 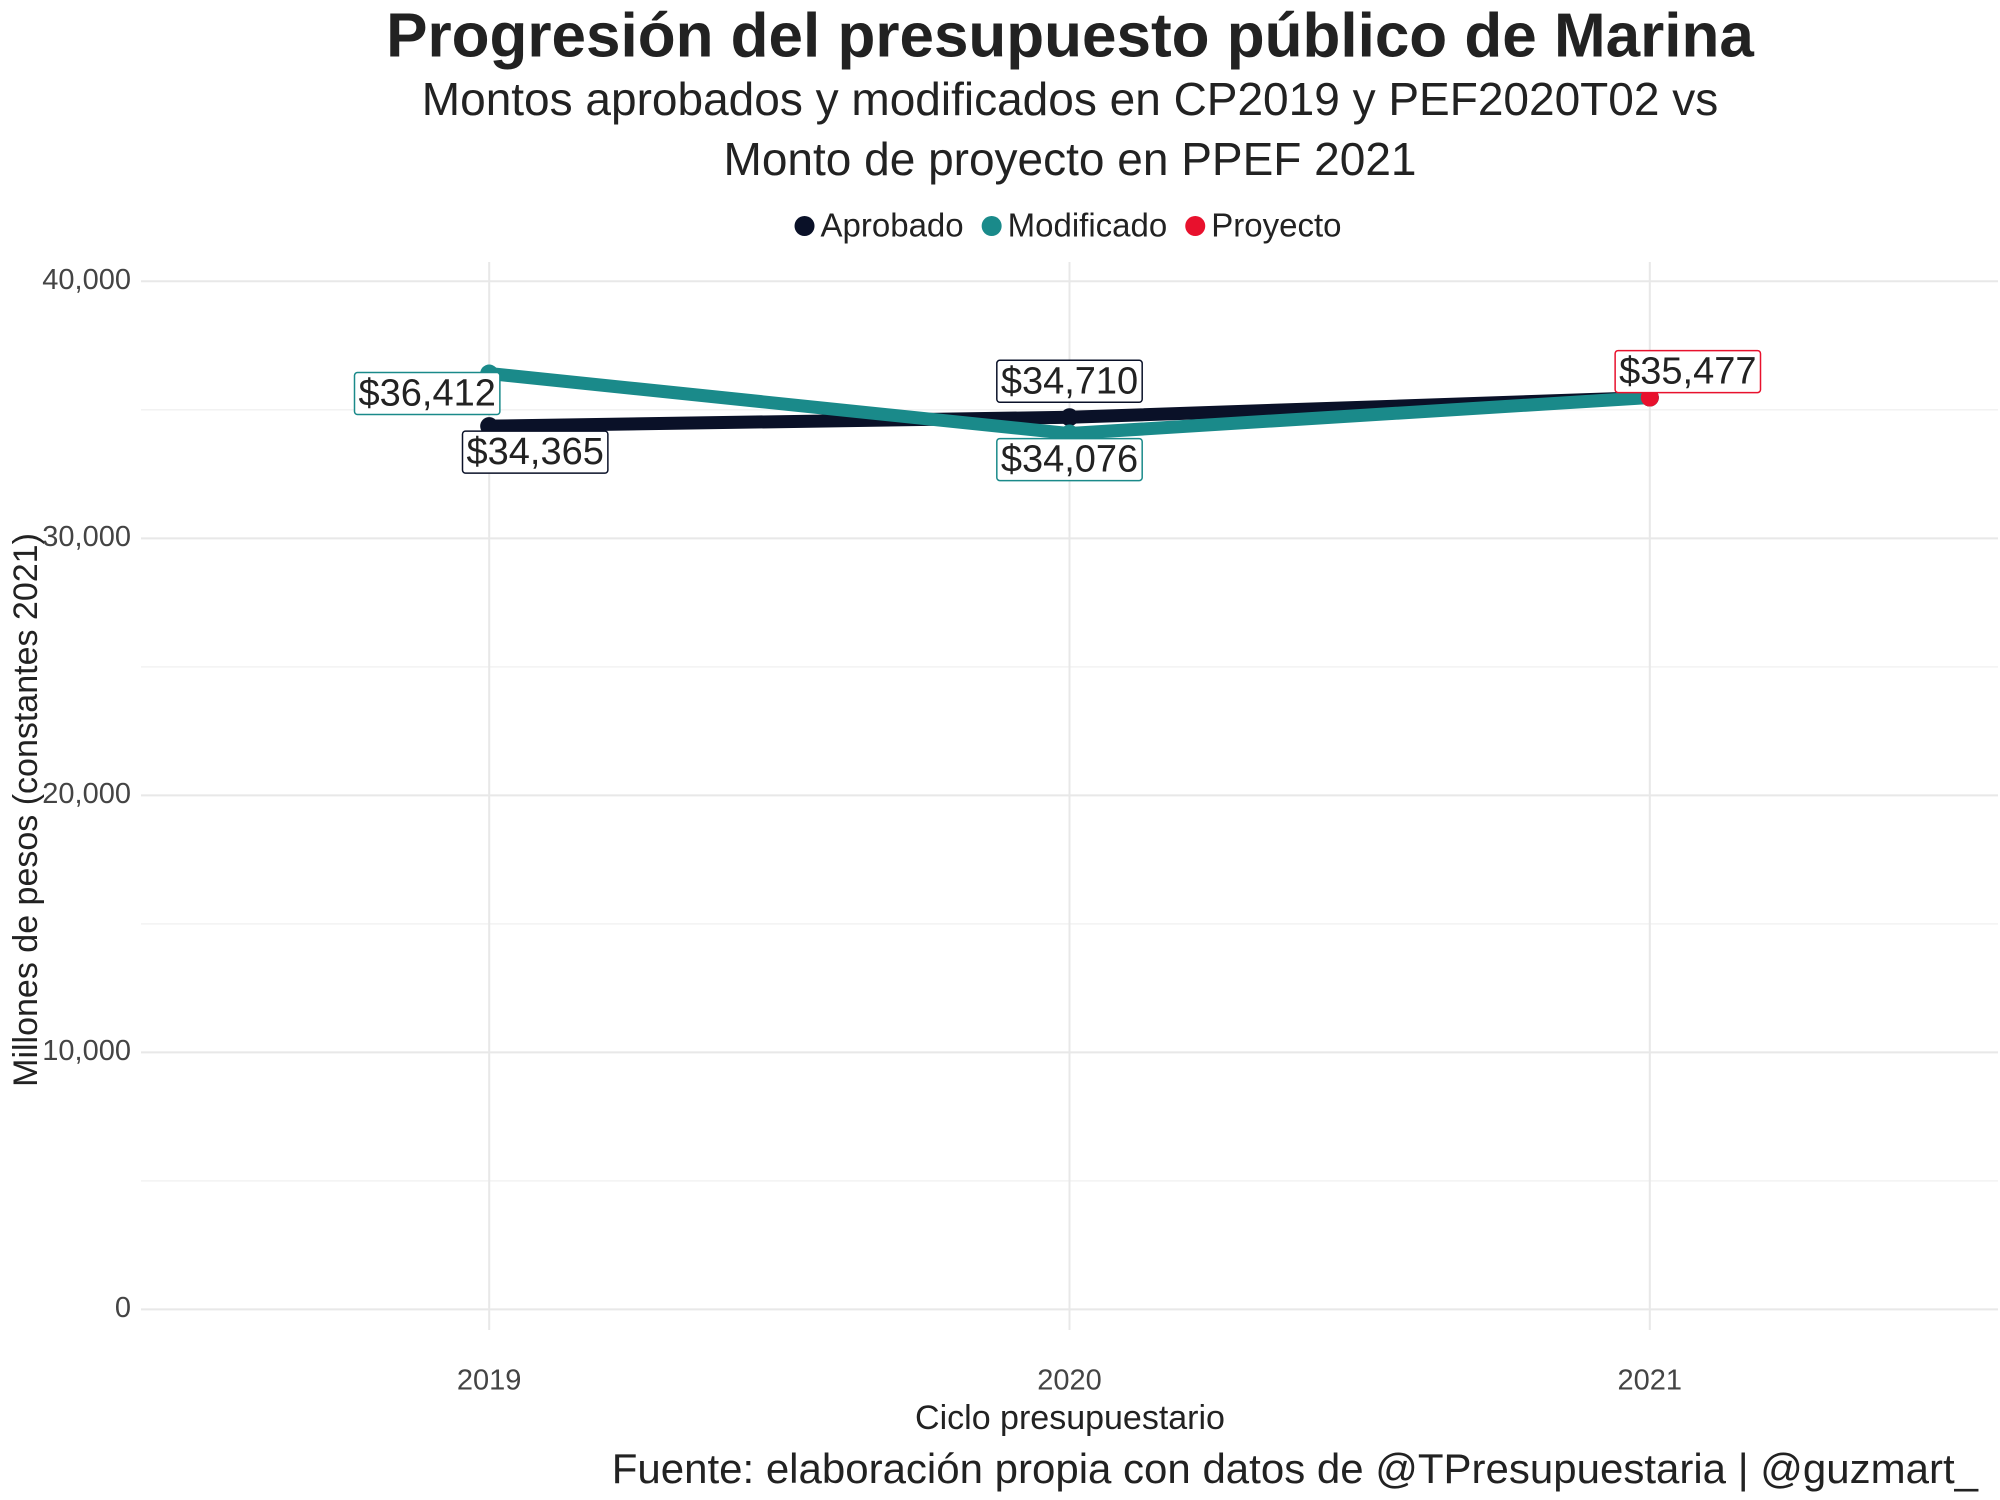 What do you see at coordinates (86, 280) in the screenshot?
I see `y-tick-label: 40,000` at bounding box center [86, 280].